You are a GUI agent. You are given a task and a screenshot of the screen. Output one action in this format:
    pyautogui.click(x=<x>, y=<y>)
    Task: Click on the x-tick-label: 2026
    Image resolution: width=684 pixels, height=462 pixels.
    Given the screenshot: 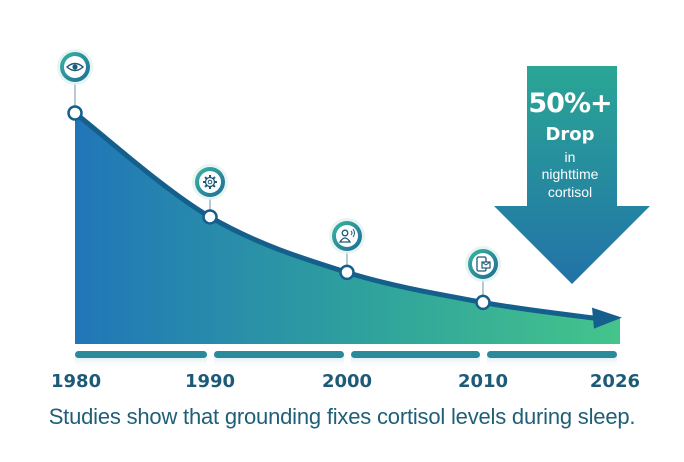 What is the action you would take?
    pyautogui.click(x=615, y=381)
    